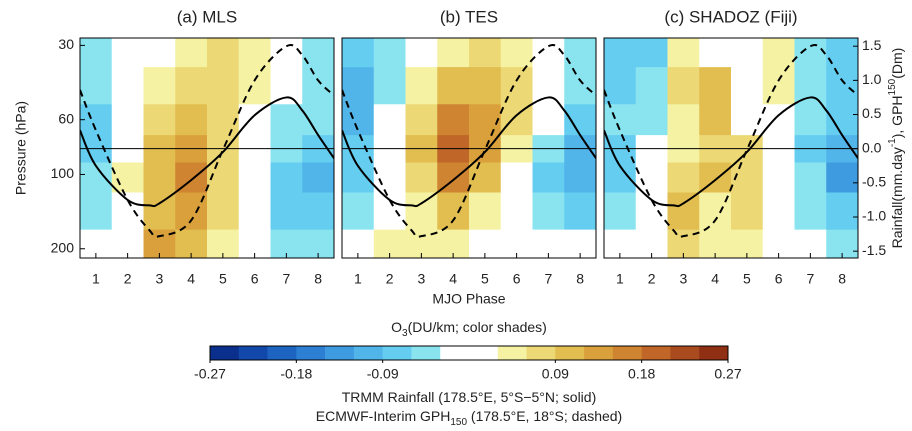  What do you see at coordinates (296, 374) in the screenshot?
I see `colorbar-tick-label: -0.18` at bounding box center [296, 374].